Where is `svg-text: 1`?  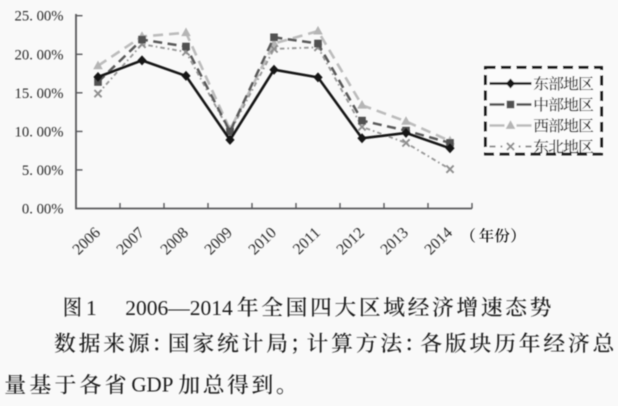
svg-text: 1 is located at coordinates (91, 308).